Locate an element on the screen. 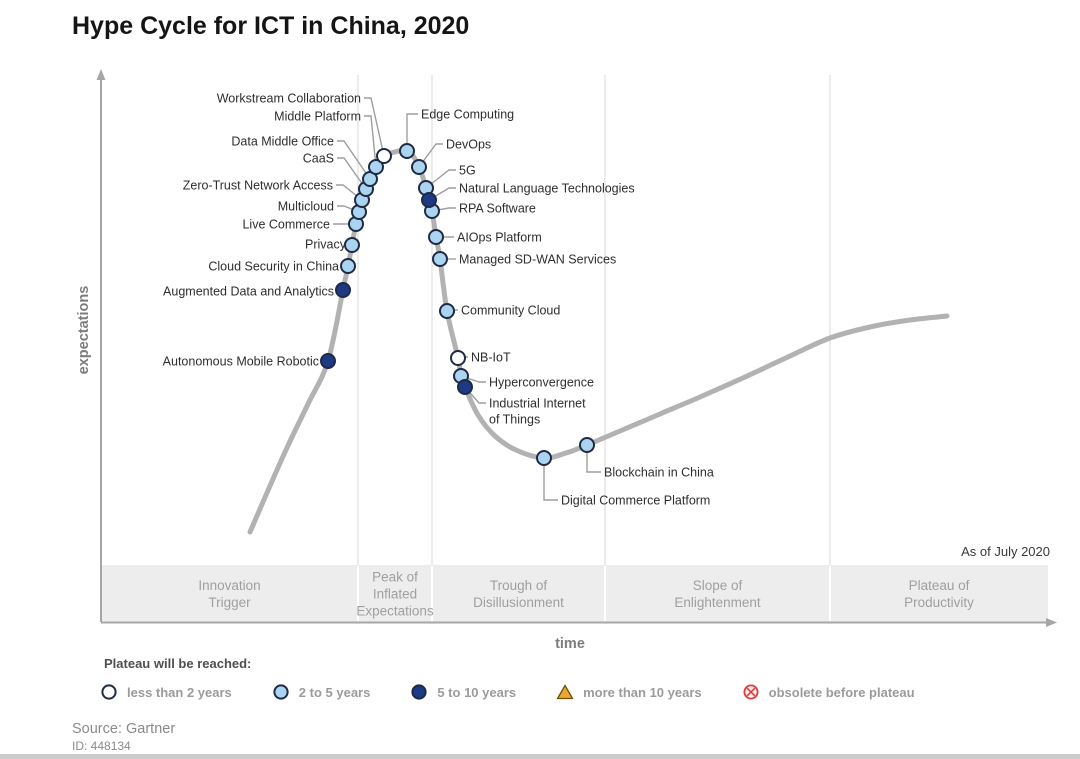 The image size is (1080, 759). label-workstream-collaboration: Workstream Collaboration is located at coordinates (289, 99).